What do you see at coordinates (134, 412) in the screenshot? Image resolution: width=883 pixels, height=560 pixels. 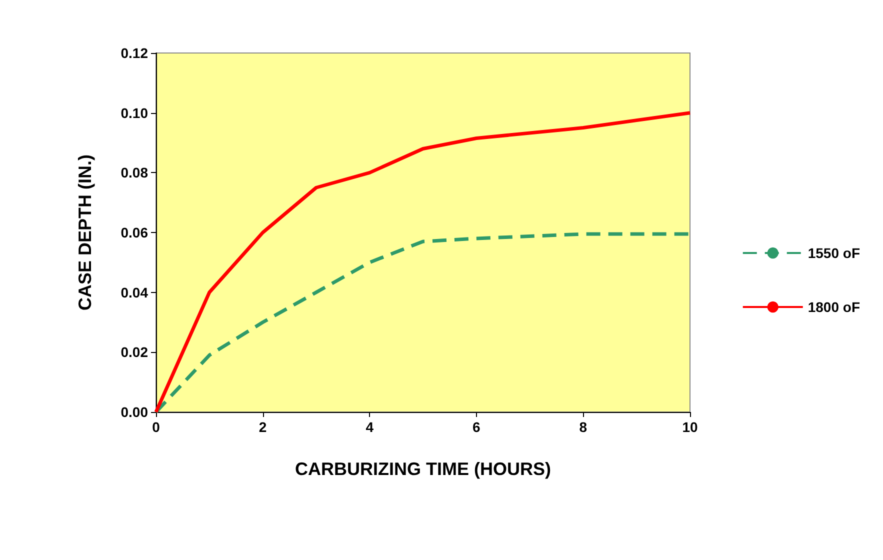 I see `y-tick-label: 0.00` at bounding box center [134, 412].